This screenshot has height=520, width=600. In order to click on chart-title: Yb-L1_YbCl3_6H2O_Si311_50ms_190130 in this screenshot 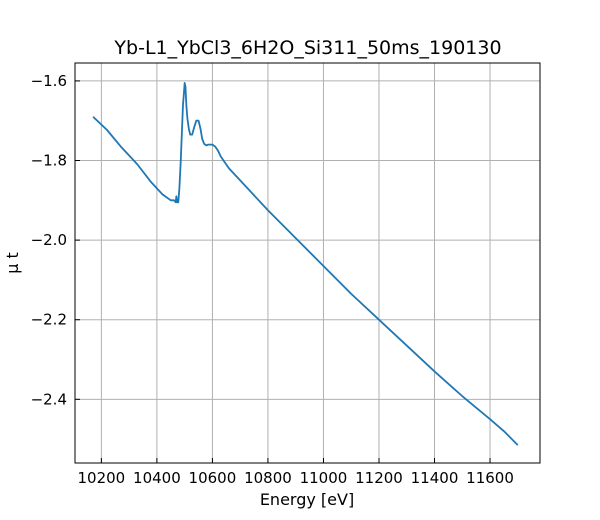, I will do `click(307, 48)`.